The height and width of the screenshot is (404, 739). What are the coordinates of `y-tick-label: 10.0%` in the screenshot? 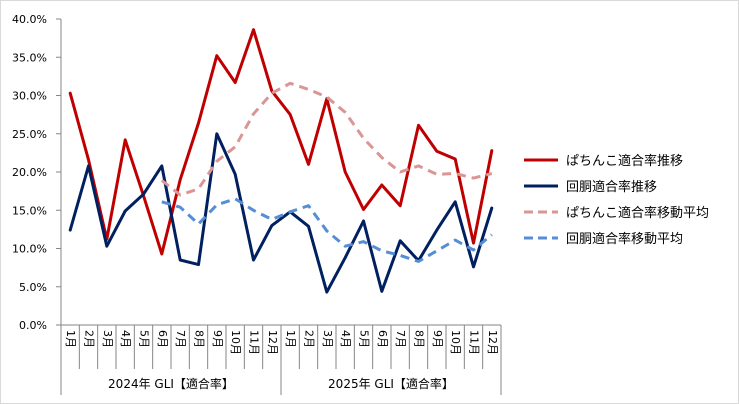 It's located at (29, 249).